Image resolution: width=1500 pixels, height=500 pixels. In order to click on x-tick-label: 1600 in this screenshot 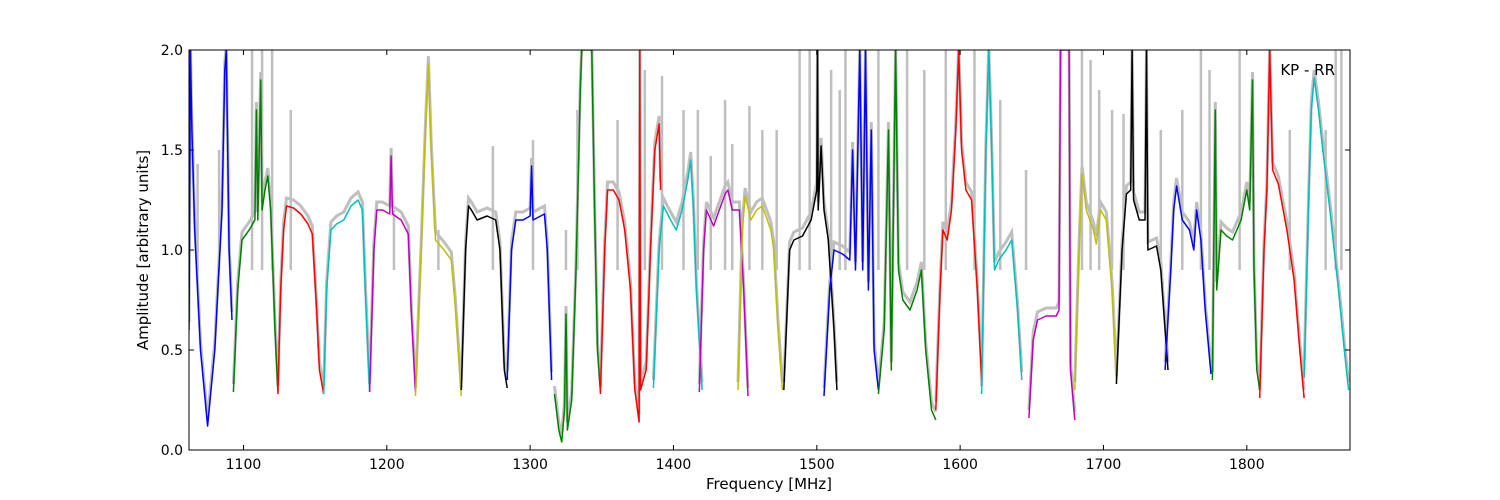, I will do `click(960, 465)`.